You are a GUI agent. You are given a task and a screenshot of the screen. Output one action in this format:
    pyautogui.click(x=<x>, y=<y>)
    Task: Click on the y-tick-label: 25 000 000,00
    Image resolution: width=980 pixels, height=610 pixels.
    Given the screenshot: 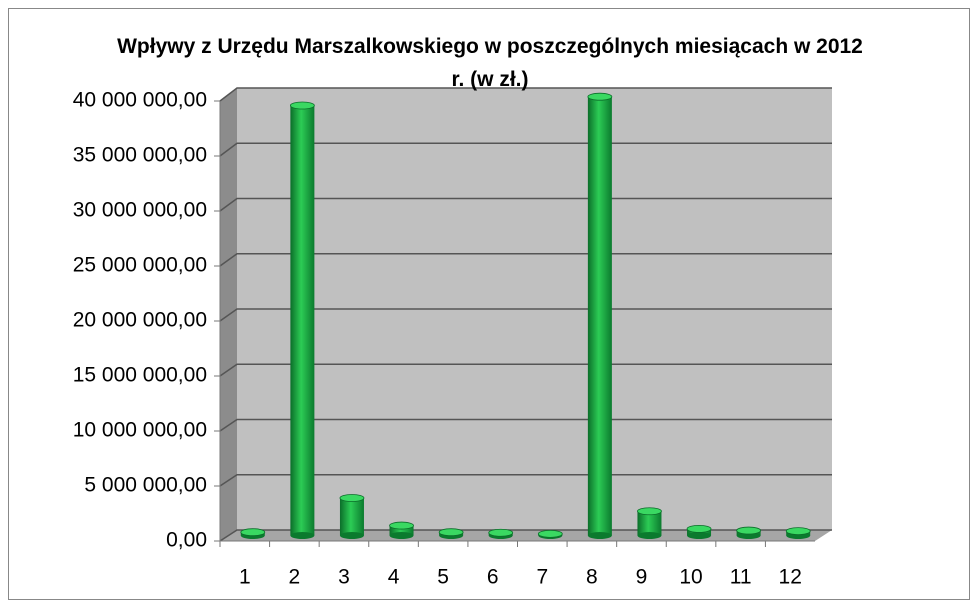 What is the action you would take?
    pyautogui.click(x=140, y=265)
    